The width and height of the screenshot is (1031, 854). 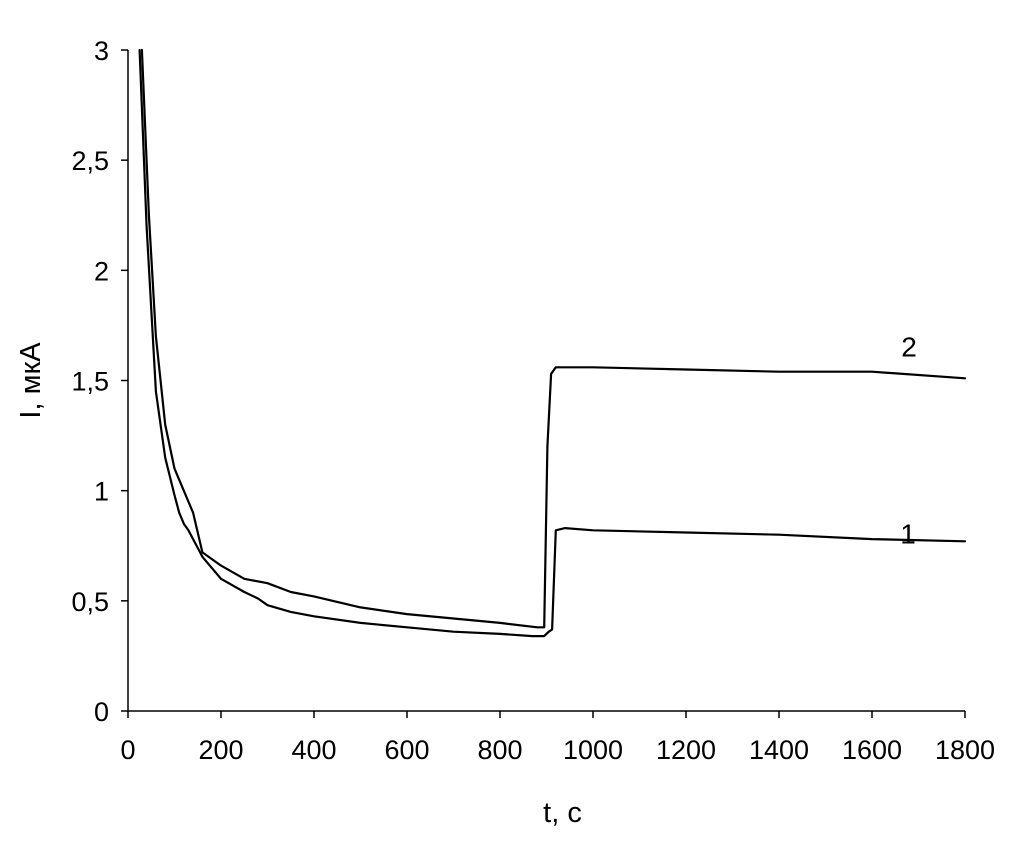 I want to click on x-tick-label: 200, so click(x=220, y=750).